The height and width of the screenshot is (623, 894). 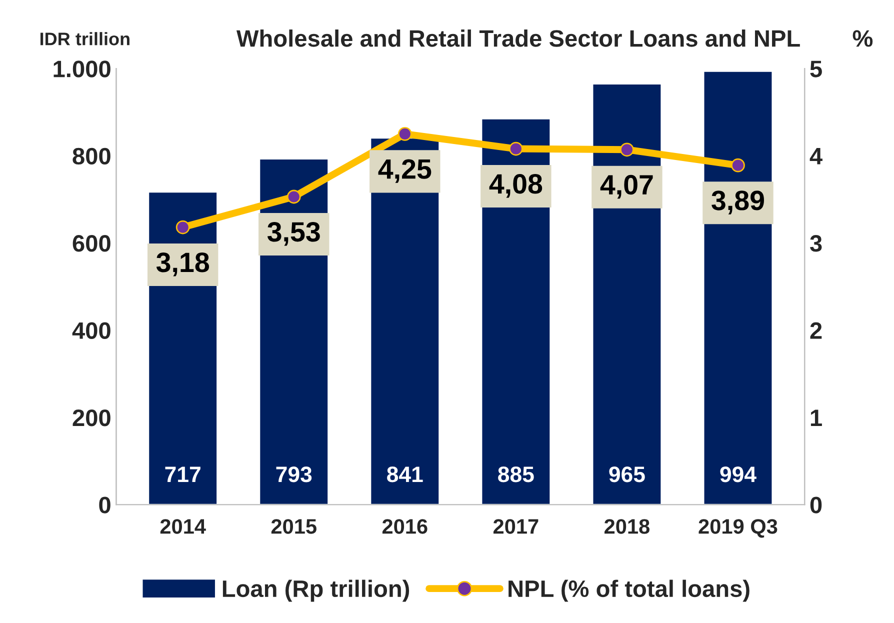 I want to click on x-tick-label: 2019 Q3, so click(x=738, y=528).